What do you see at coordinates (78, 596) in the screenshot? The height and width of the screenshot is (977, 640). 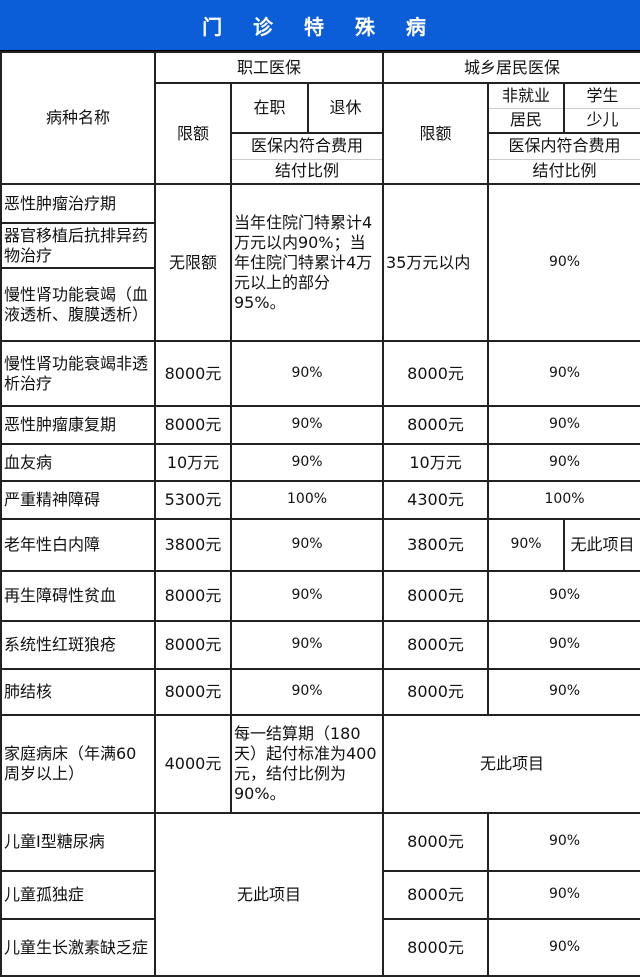 I see `disease-name: 再生障碍性贫血` at bounding box center [78, 596].